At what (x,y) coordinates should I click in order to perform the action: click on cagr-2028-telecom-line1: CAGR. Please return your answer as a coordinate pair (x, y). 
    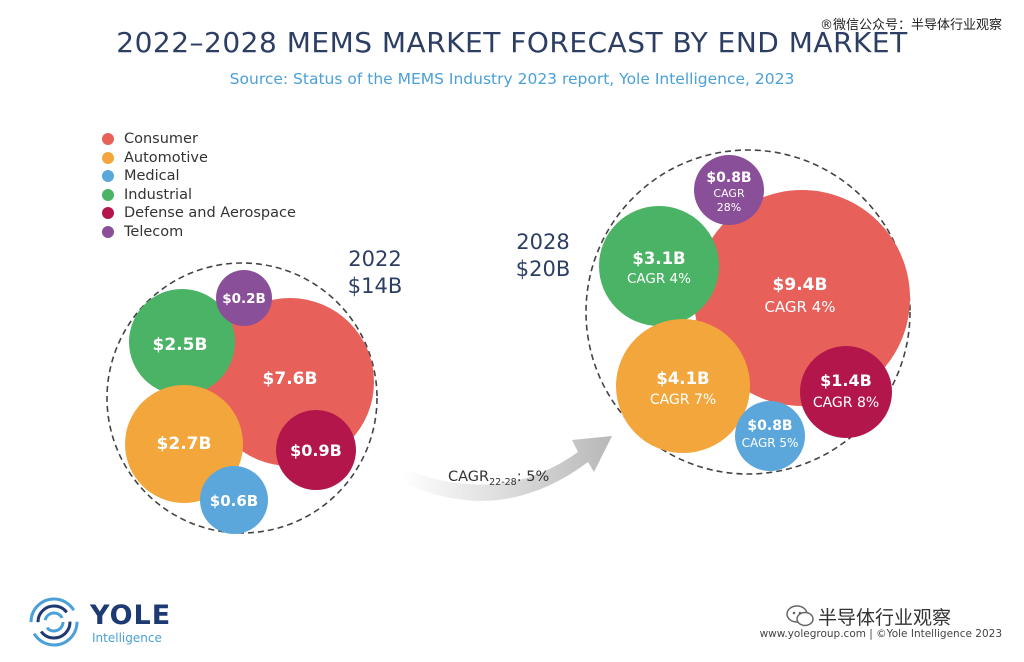
    Looking at the image, I should click on (729, 193).